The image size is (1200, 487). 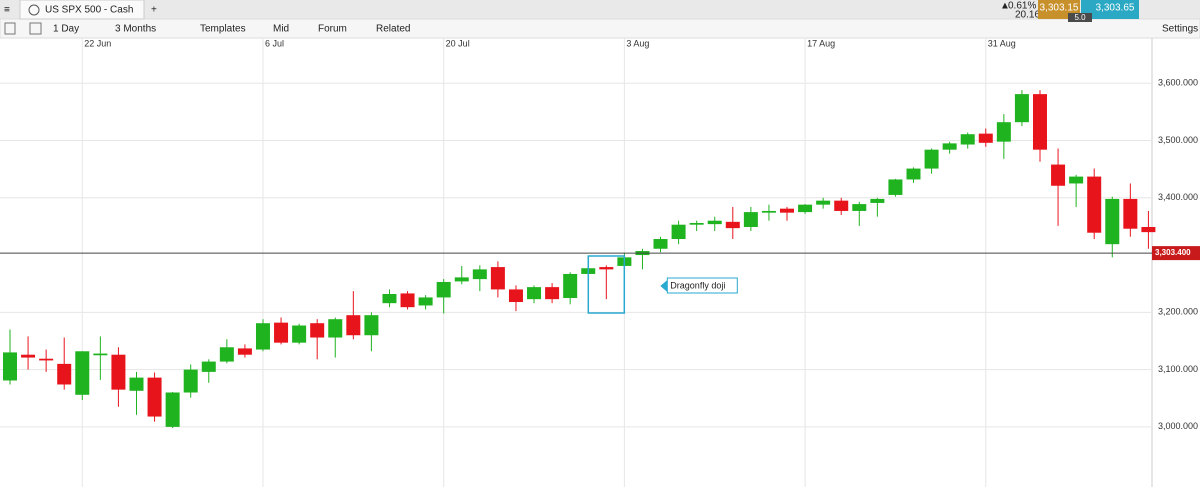 What do you see at coordinates (1178, 197) in the screenshot?
I see `y-tick-label: 3,400.000` at bounding box center [1178, 197].